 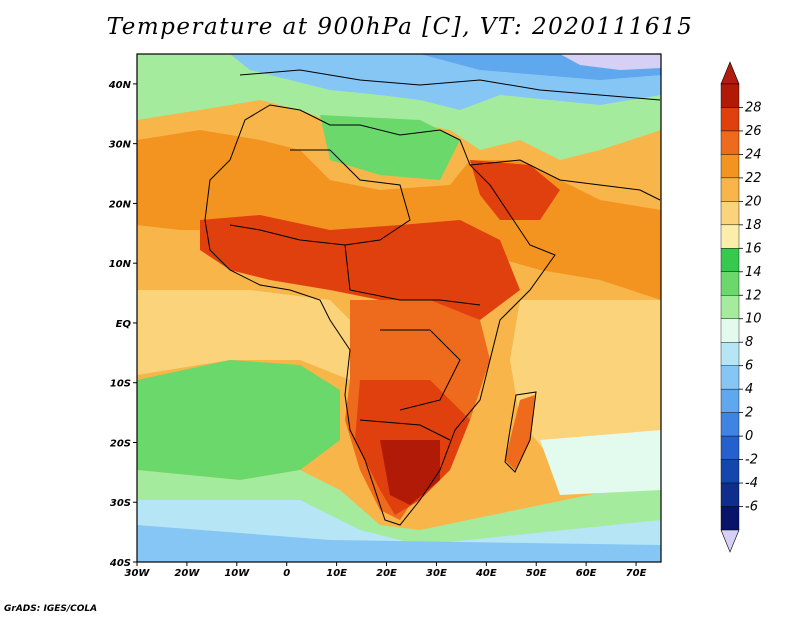 What do you see at coordinates (436, 573) in the screenshot?
I see `x-tick-label: 30E` at bounding box center [436, 573].